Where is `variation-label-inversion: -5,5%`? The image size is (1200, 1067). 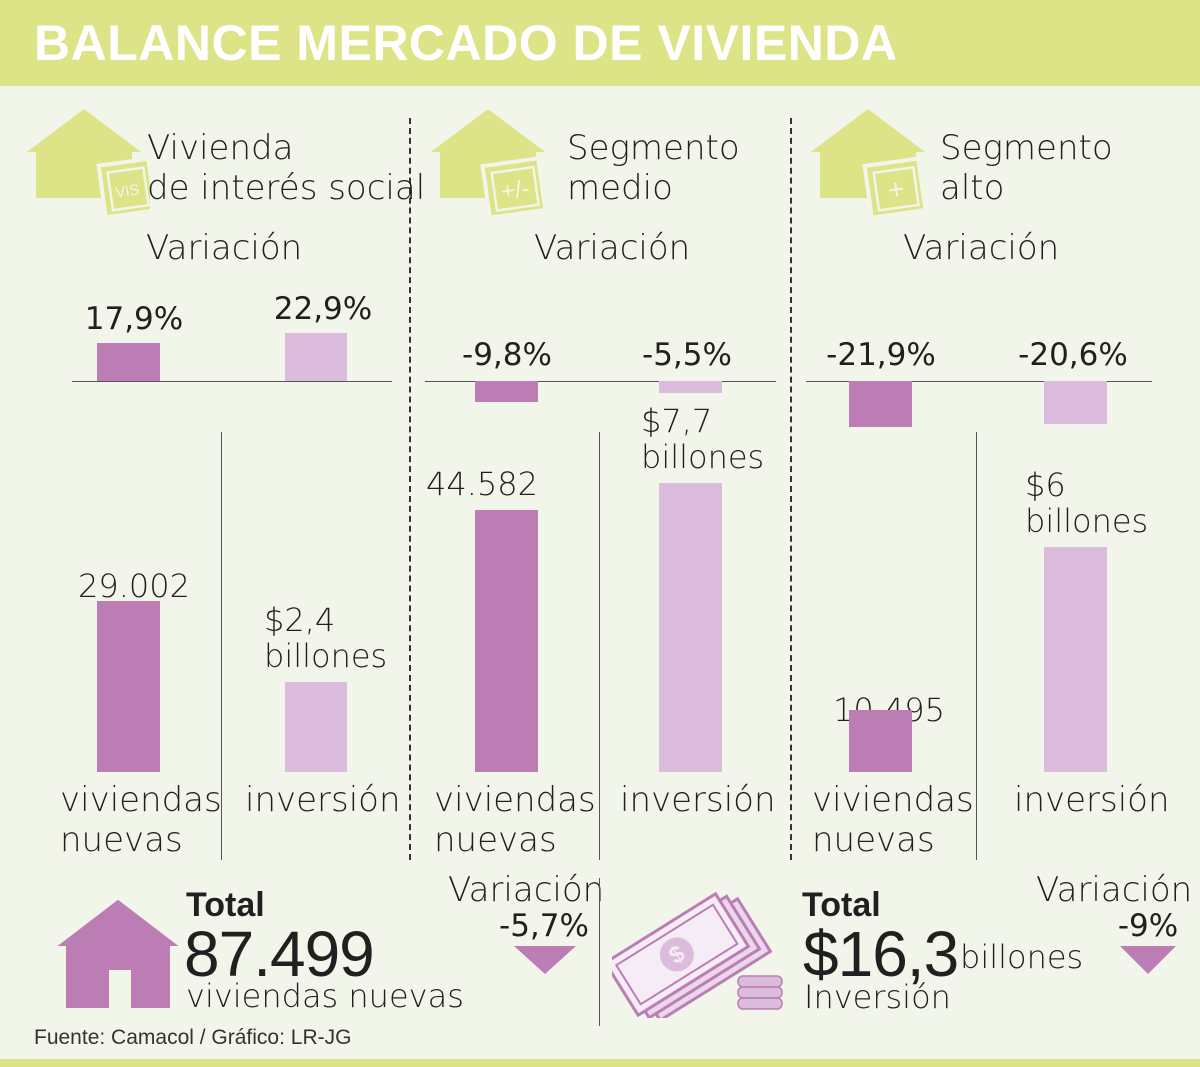 variation-label-inversion: -5,5% is located at coordinates (687, 355).